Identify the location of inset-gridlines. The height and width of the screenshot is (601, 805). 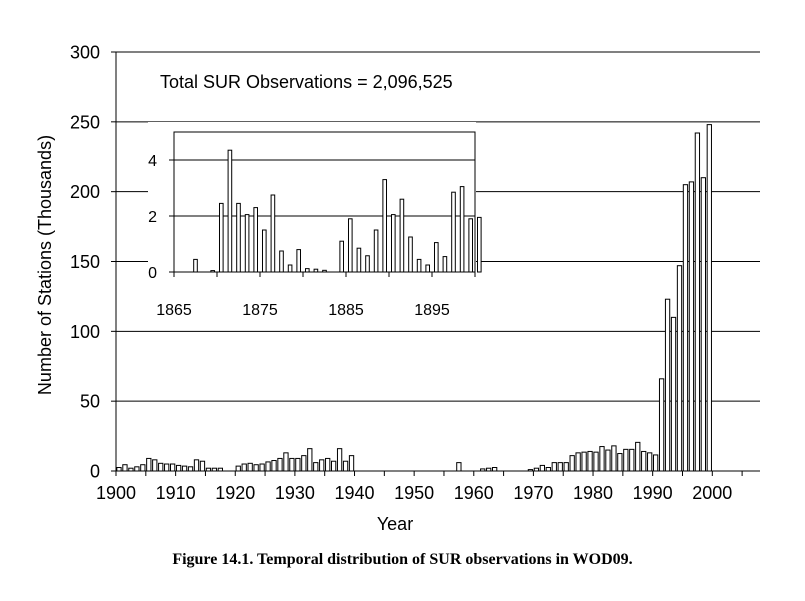
(324, 188).